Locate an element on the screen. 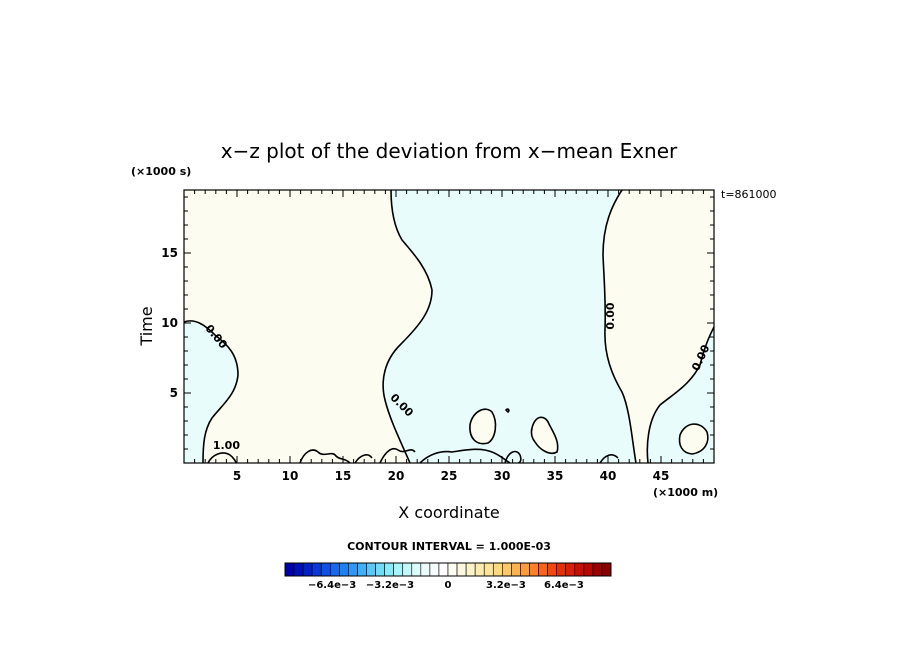 The image size is (904, 654). x-axis-label: X coordinate is located at coordinates (448, 512).